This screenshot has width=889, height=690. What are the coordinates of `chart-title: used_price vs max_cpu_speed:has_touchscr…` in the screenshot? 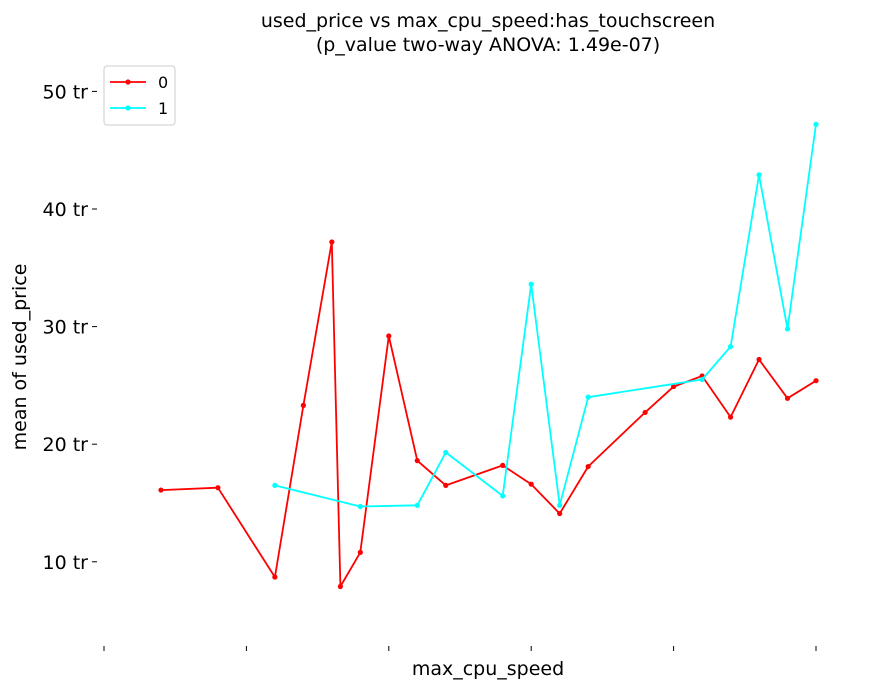 It's located at (488, 21).